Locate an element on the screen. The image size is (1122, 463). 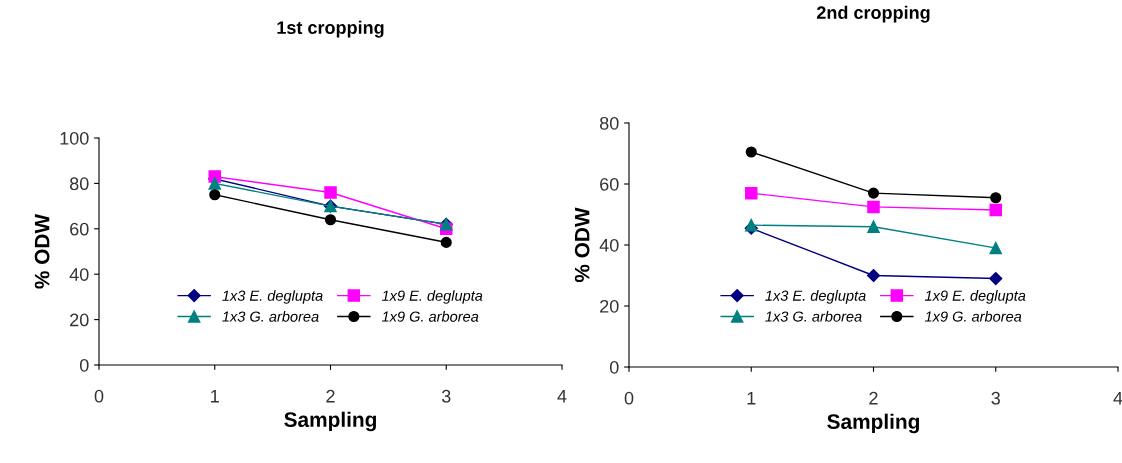
chart-title: 2nd cropping is located at coordinates (873, 14).